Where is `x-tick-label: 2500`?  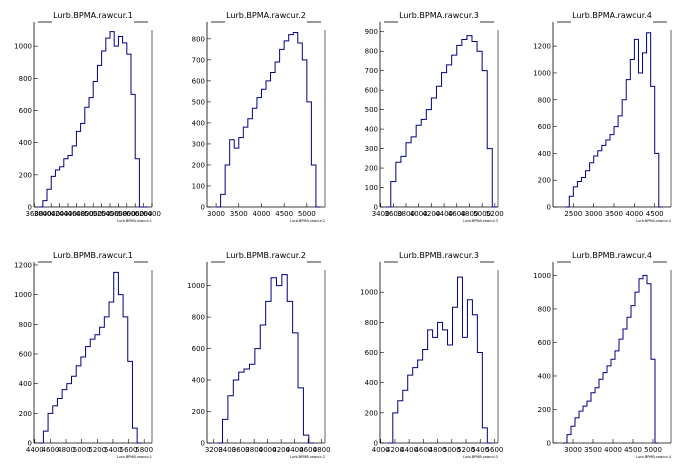
x-tick-label: 2500 is located at coordinates (573, 214).